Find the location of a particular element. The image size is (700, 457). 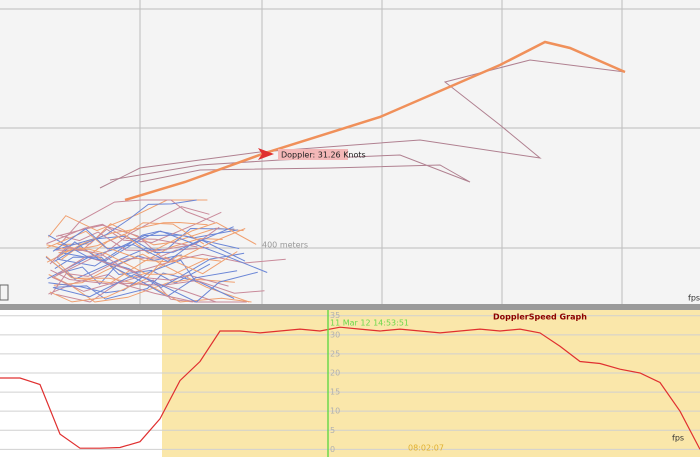

annotation-box is located at coordinates (313, 154).